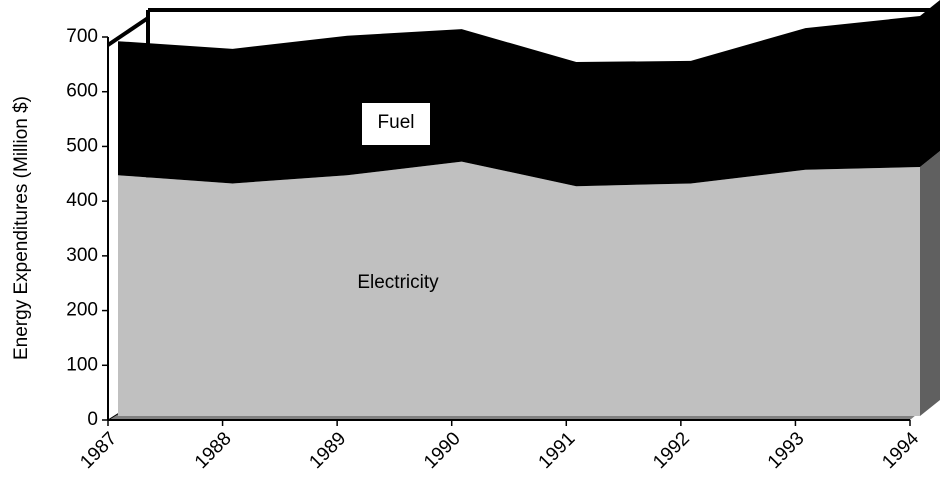 The image size is (940, 493). What do you see at coordinates (900, 450) in the screenshot?
I see `x-tick-label: 1994` at bounding box center [900, 450].